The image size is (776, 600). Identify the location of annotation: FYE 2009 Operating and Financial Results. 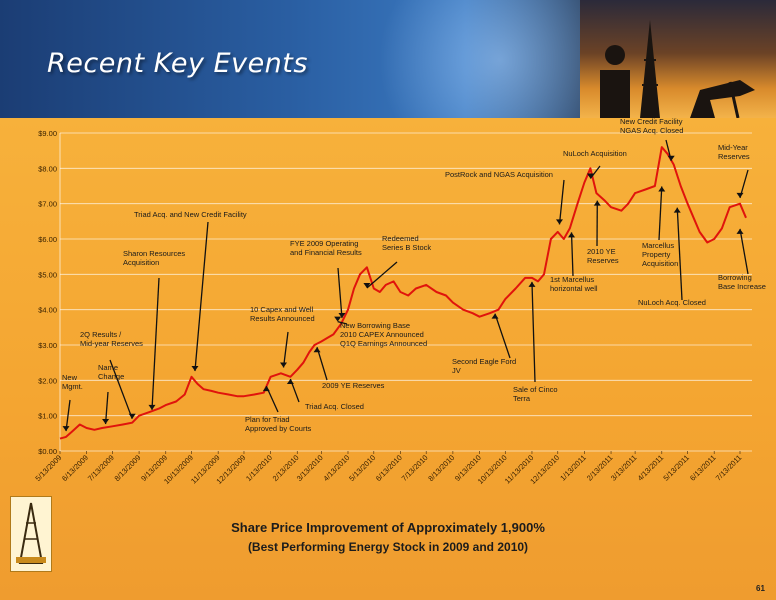
(326, 279).